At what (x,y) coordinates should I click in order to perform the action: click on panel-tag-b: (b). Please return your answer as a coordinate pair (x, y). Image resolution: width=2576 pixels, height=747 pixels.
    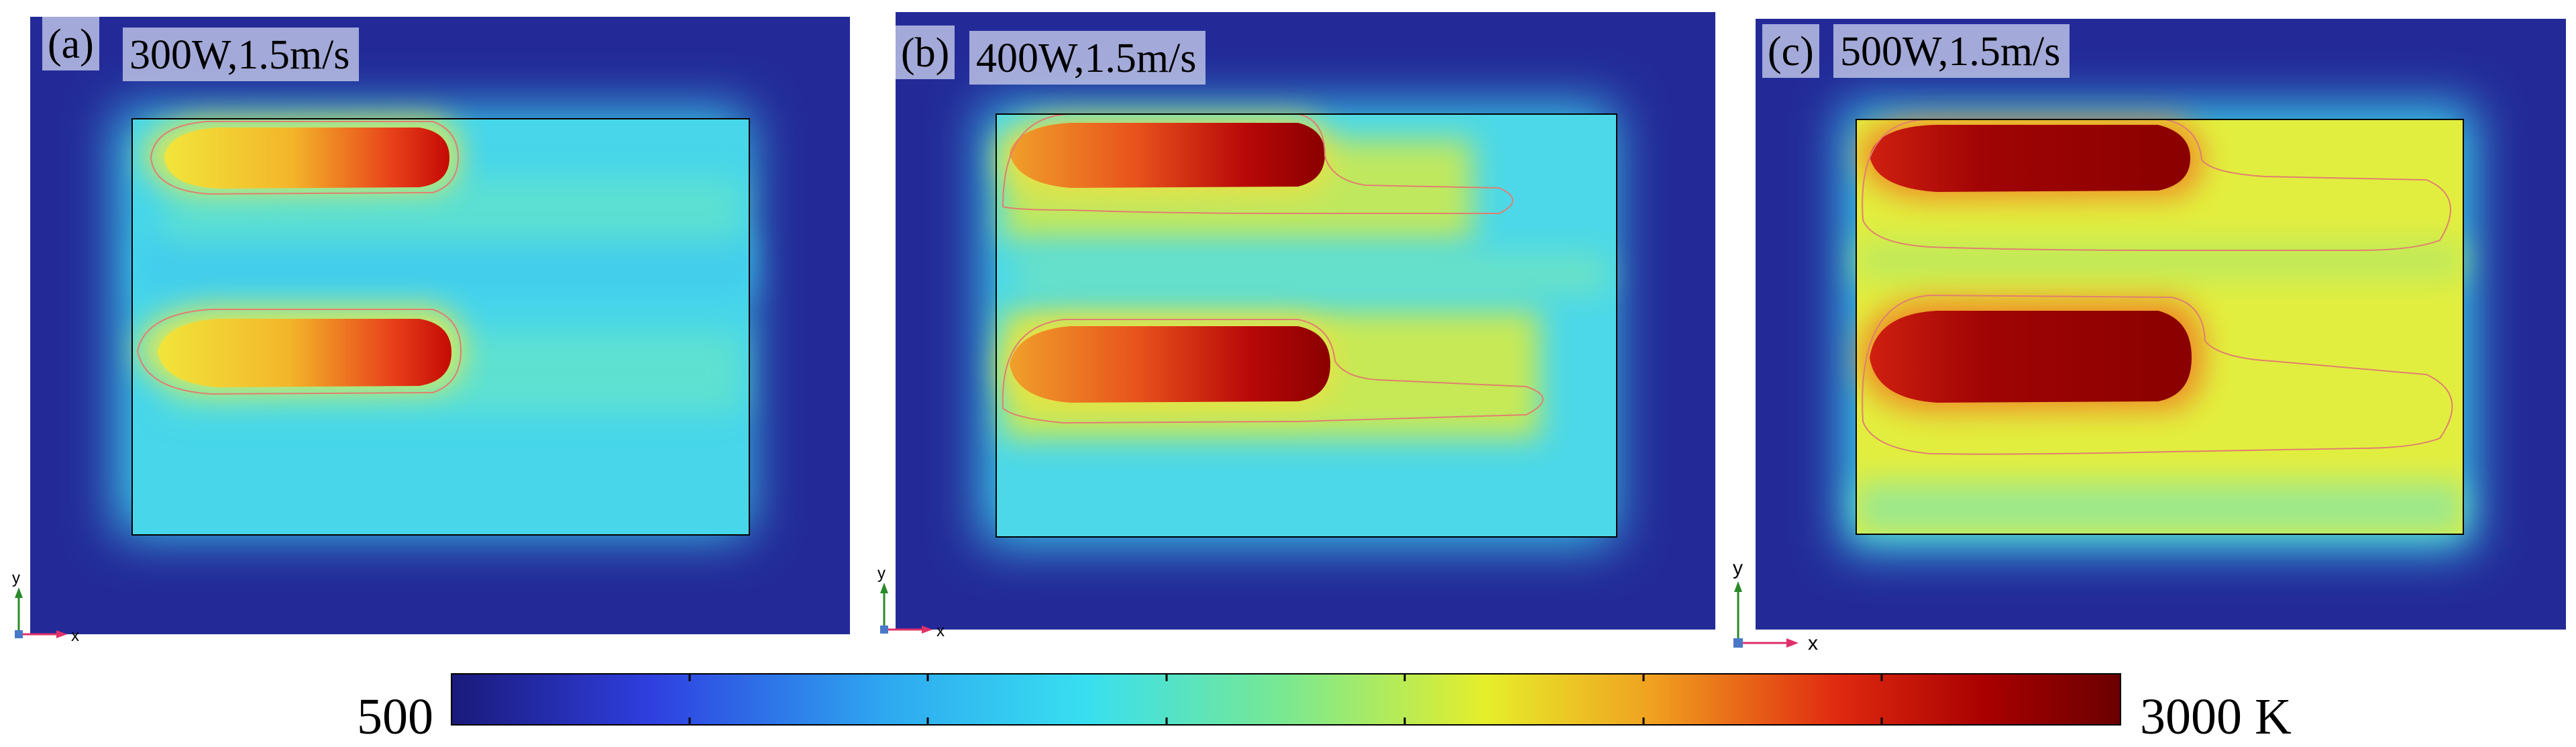
    Looking at the image, I should click on (925, 53).